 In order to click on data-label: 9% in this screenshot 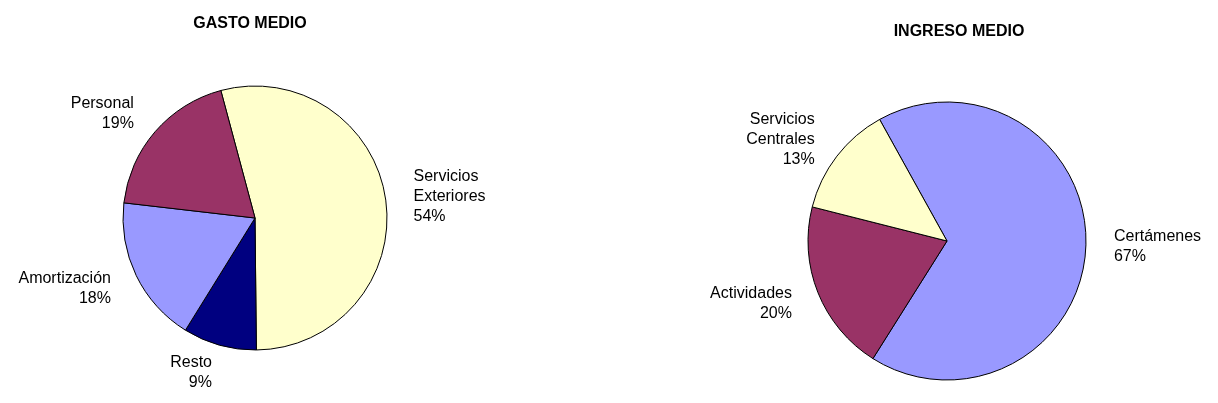, I will do `click(200, 382)`.